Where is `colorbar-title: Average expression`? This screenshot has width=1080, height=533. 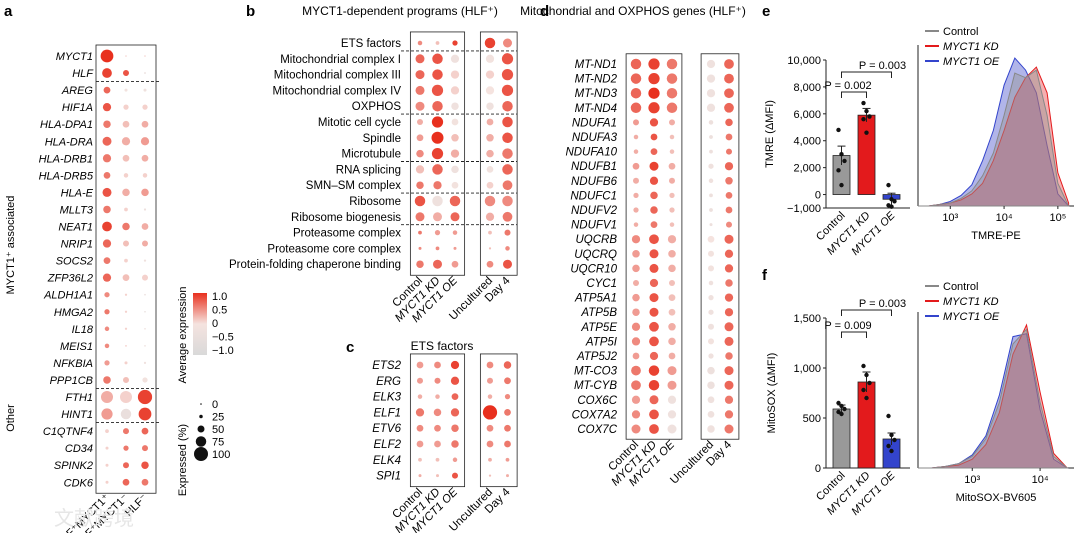 colorbar-title: Average expression is located at coordinates (183, 334).